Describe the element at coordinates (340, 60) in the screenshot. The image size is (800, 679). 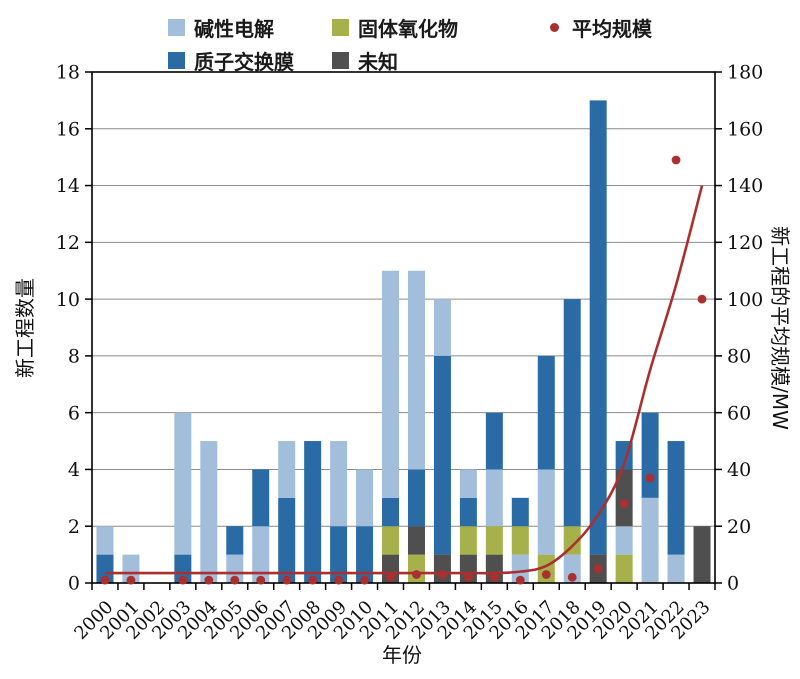
I see `unknown-swatch-icon` at that location.